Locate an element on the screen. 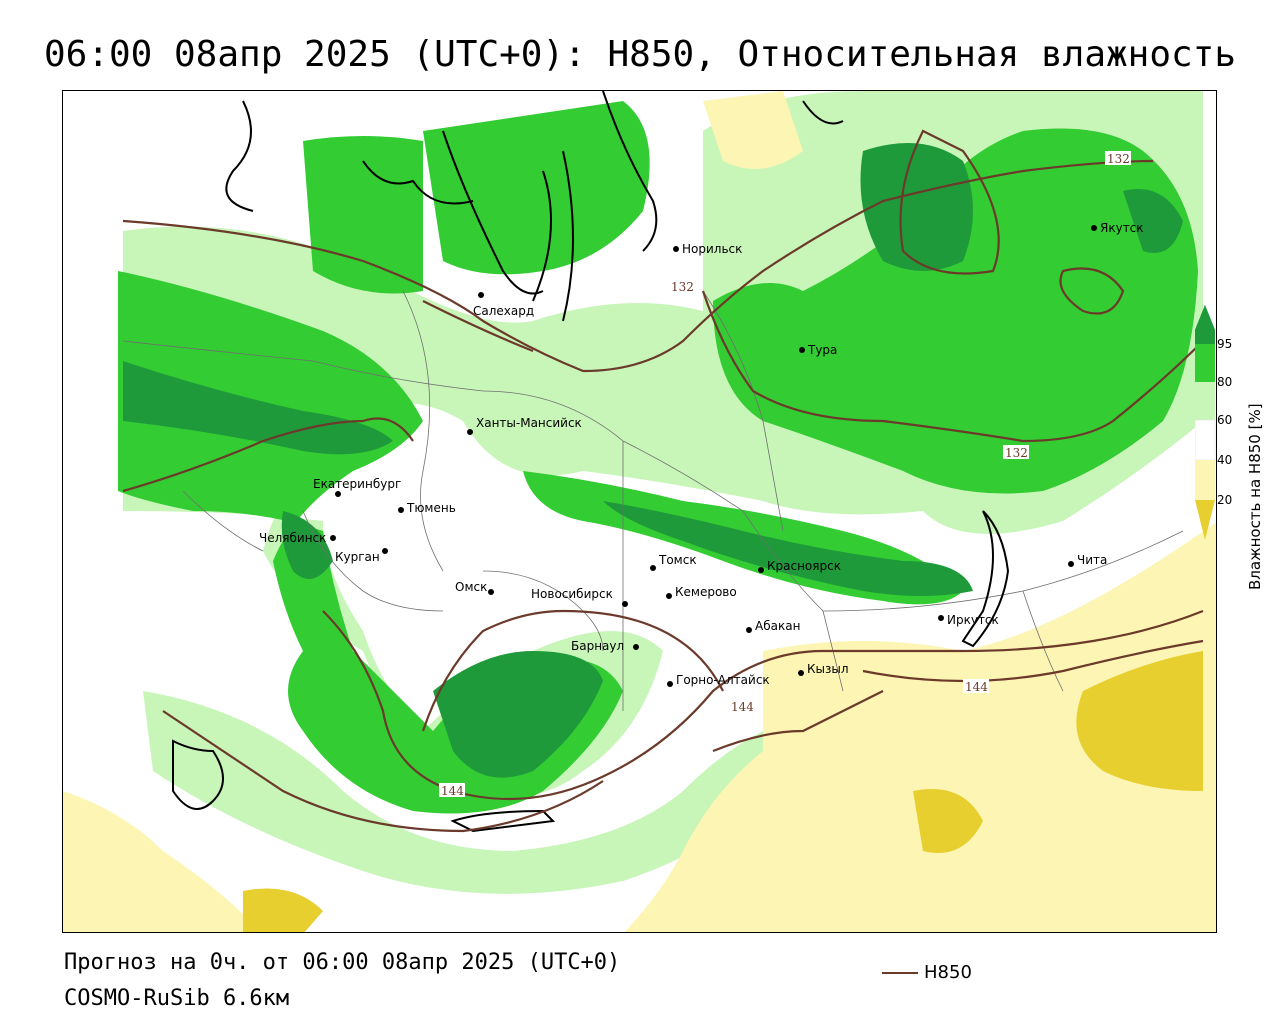 The width and height of the screenshot is (1280, 1024). city-krasnoyarsk: Красноярск is located at coordinates (799, 566).